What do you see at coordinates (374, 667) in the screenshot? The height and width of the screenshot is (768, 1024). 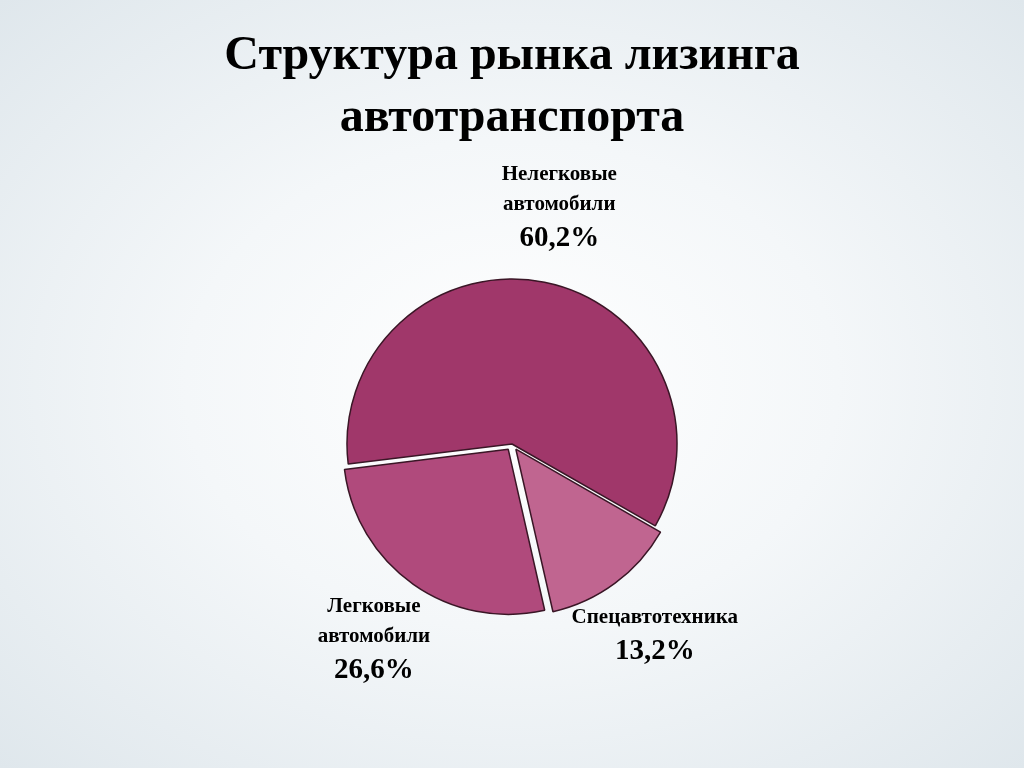 I see `data-label: 26,6%` at bounding box center [374, 667].